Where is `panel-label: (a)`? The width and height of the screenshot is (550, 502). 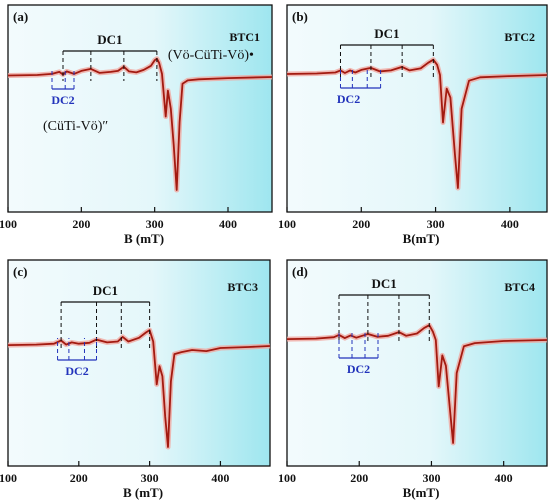
panel-label: (a) is located at coordinates (20, 16).